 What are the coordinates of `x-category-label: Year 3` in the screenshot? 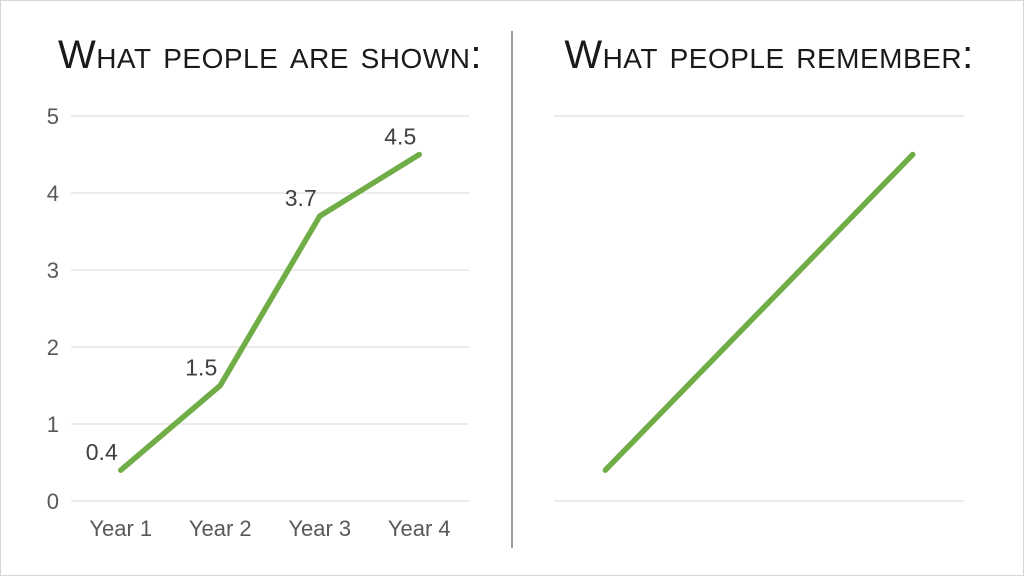 It's located at (319, 528).